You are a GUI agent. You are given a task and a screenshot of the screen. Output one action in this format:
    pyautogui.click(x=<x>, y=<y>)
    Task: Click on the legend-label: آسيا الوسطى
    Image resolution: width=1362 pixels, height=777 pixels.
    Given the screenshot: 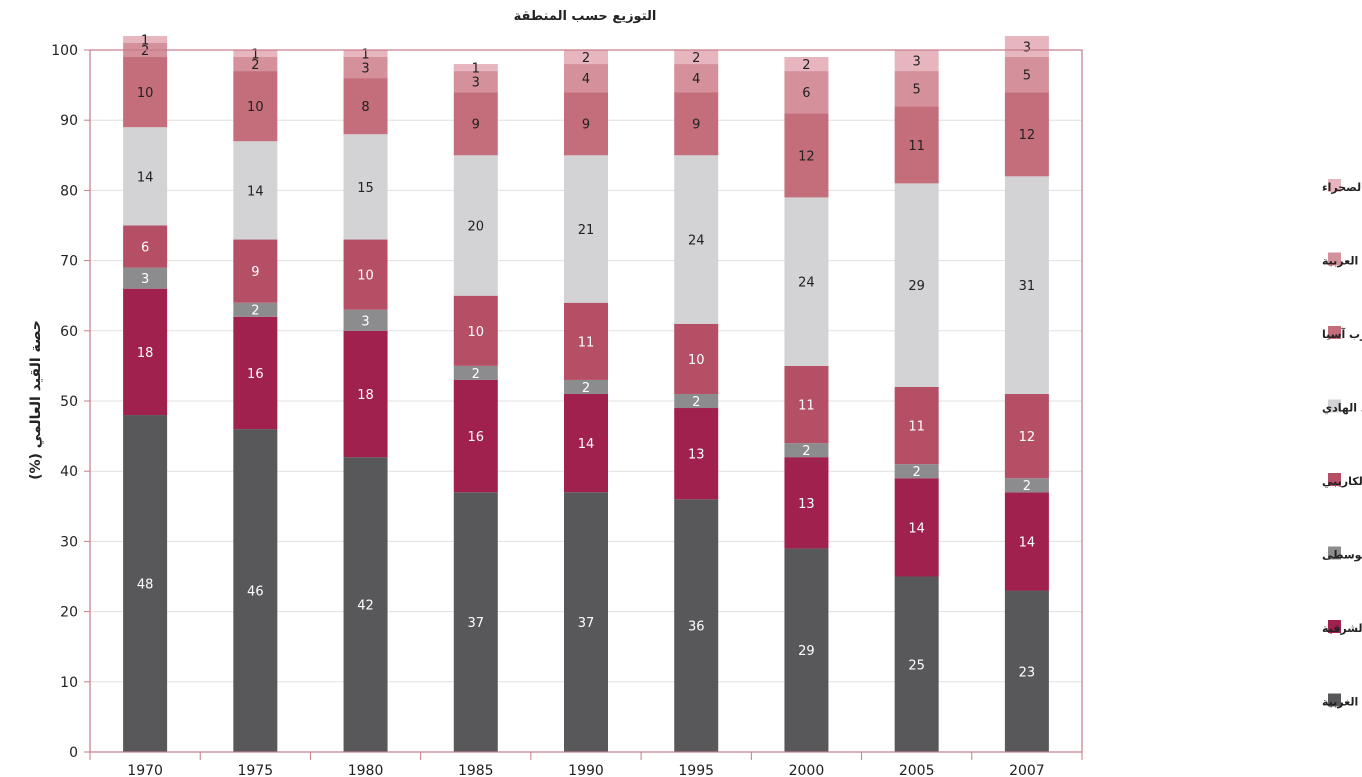 What is the action you would take?
    pyautogui.click(x=1342, y=555)
    